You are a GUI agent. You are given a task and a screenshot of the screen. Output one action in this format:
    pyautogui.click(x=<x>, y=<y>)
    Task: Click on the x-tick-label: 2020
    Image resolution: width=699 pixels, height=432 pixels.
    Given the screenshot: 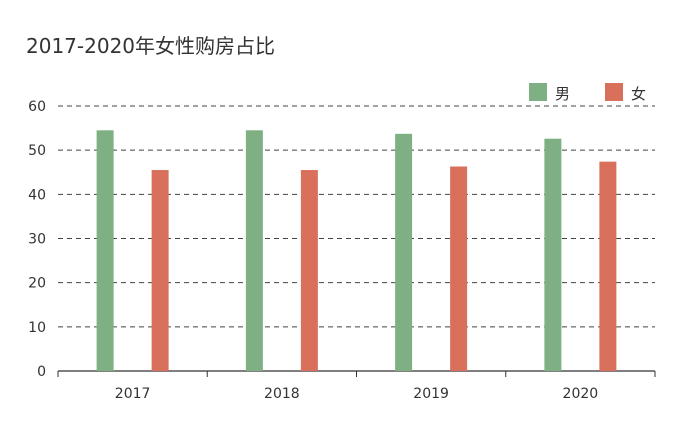 What is the action you would take?
    pyautogui.click(x=581, y=394)
    